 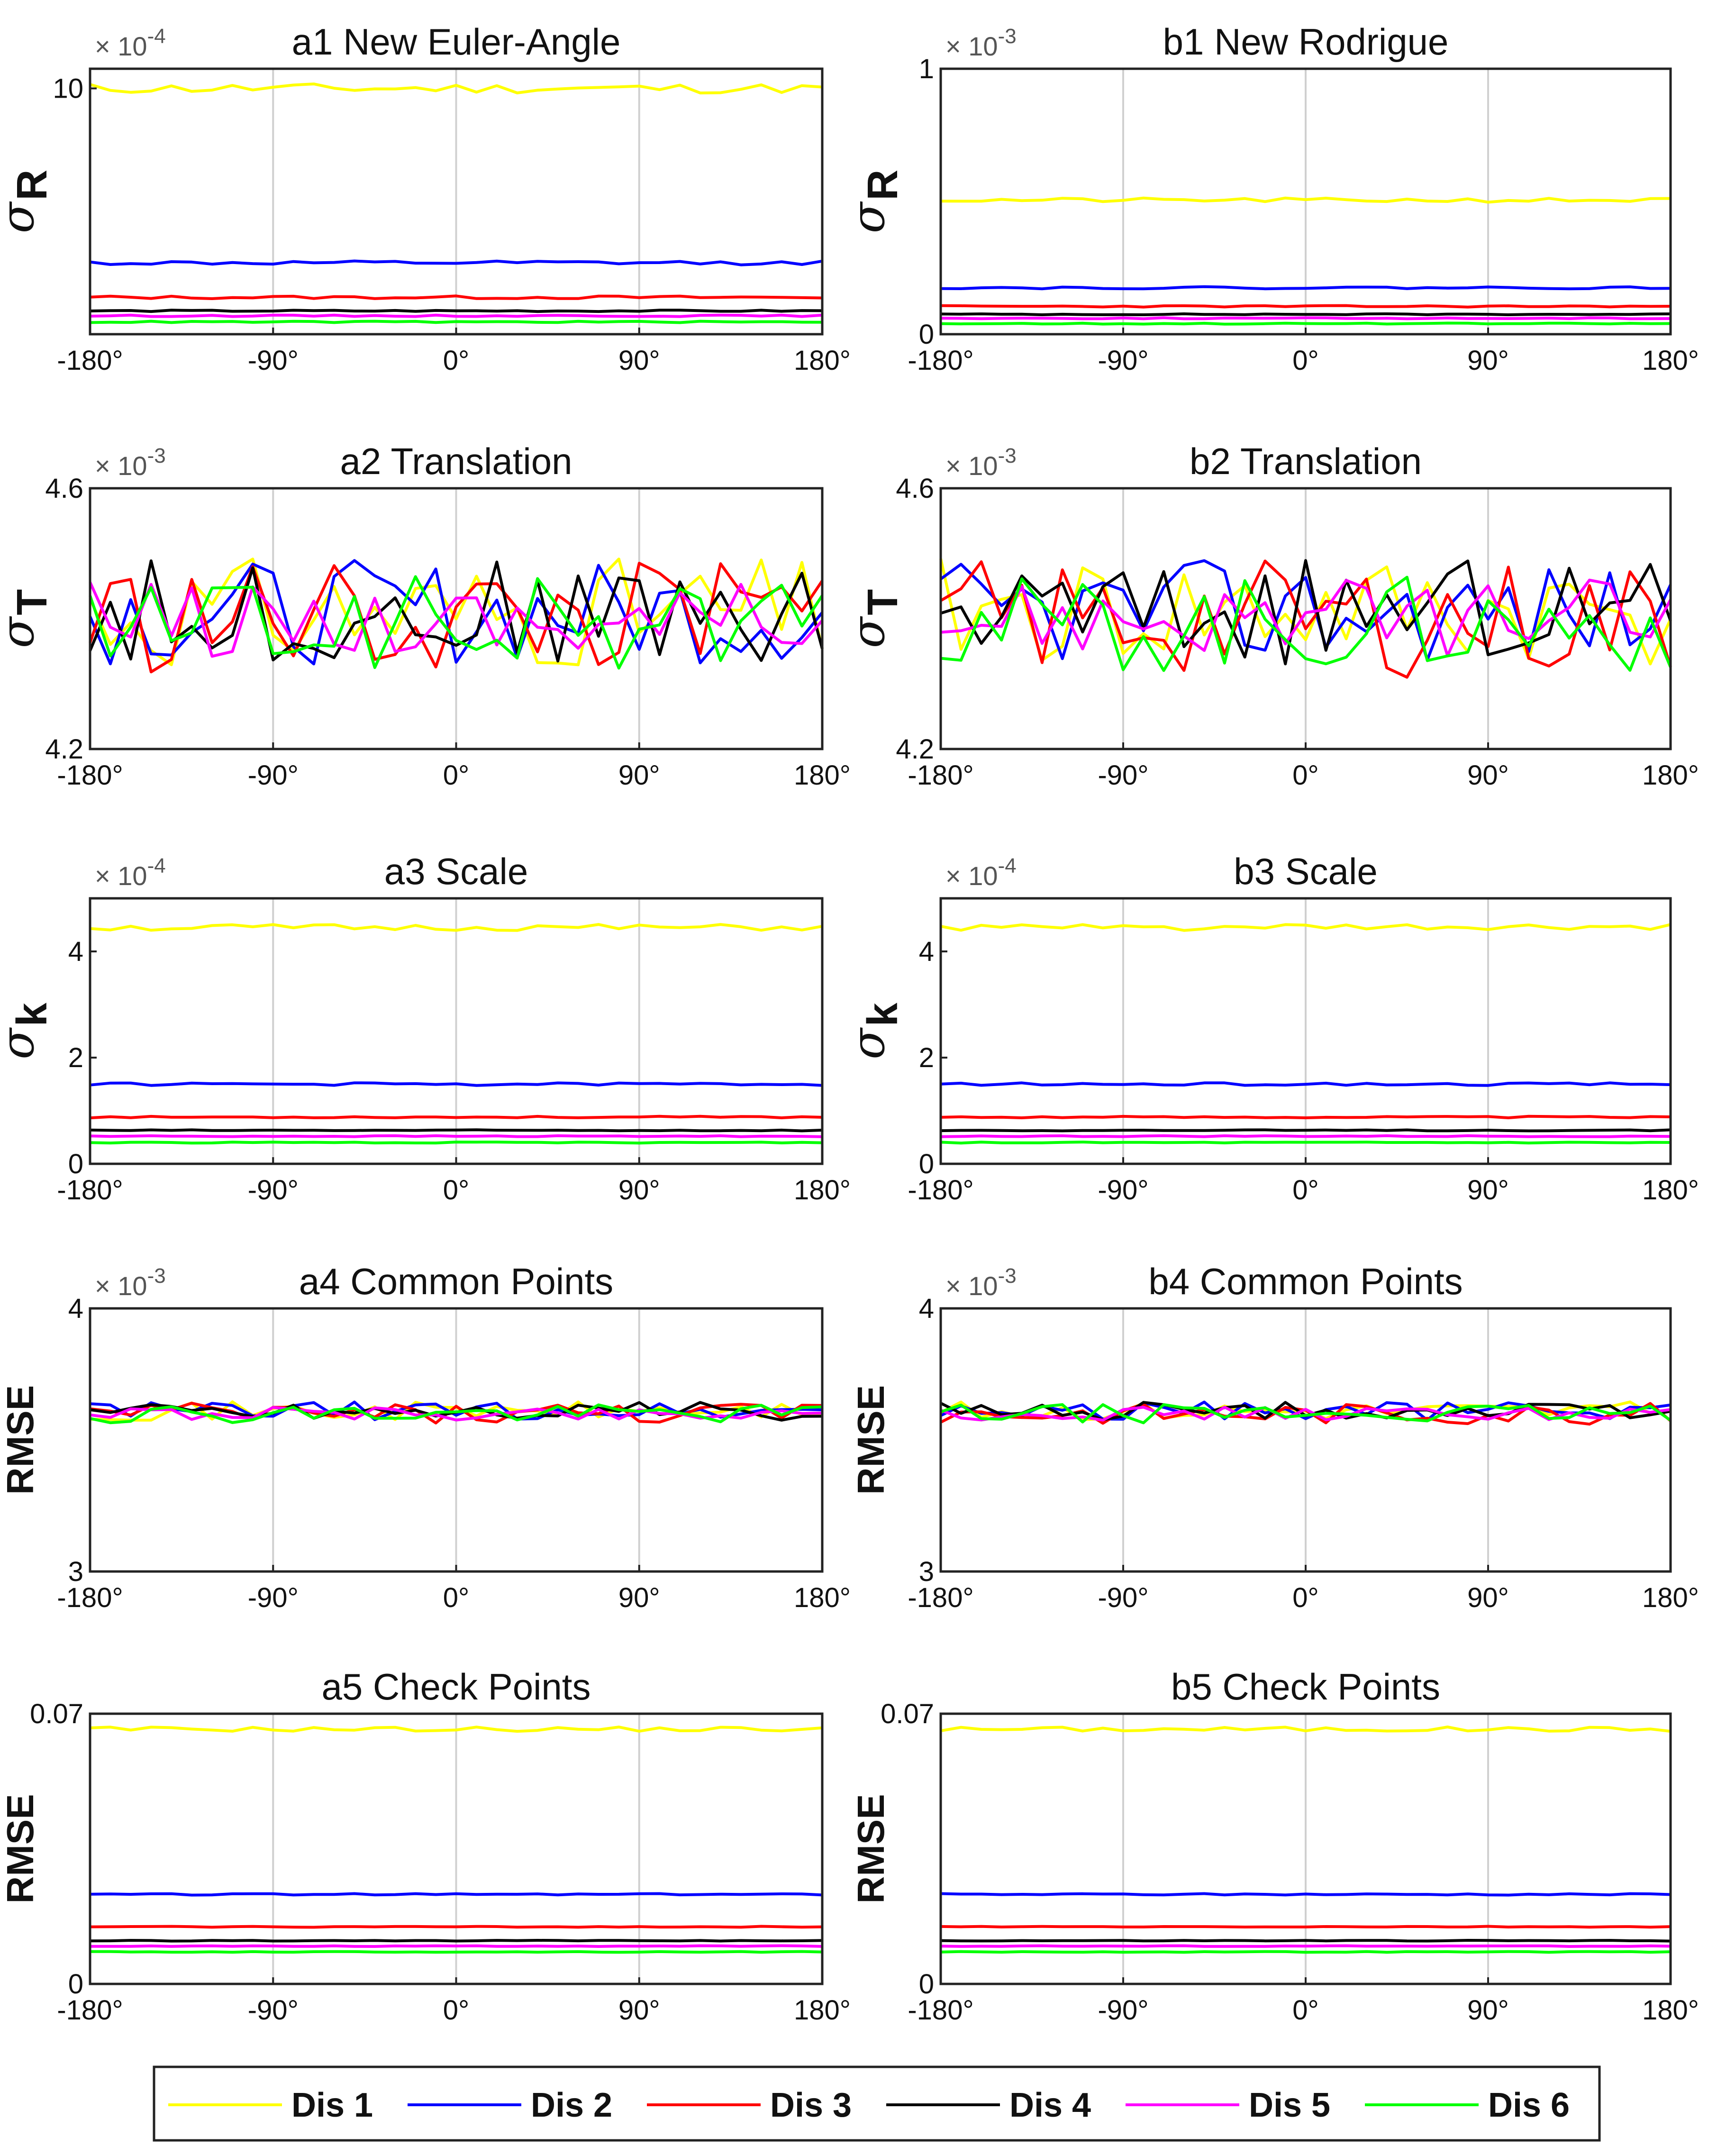 I want to click on legend-item-dis-4: Dis 4, so click(x=988, y=2105).